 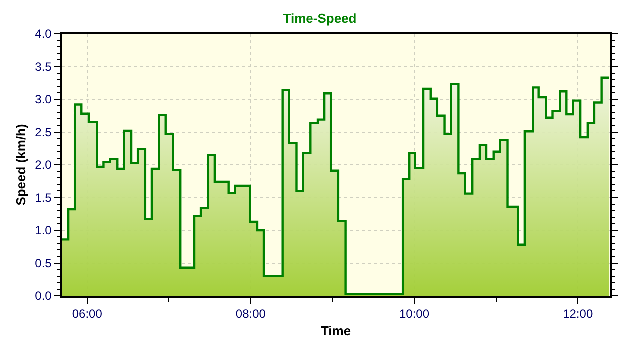 I want to click on y-tick-label: 0.0, so click(x=43, y=296).